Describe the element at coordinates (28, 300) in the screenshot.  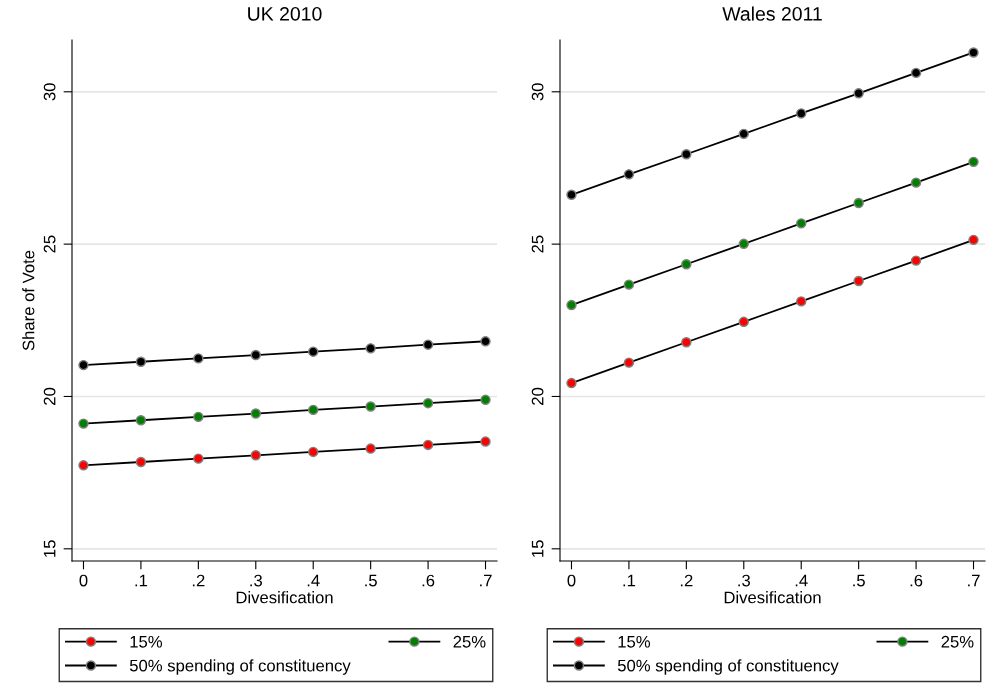
I see `y-axis-title: Share of Vote` at that location.